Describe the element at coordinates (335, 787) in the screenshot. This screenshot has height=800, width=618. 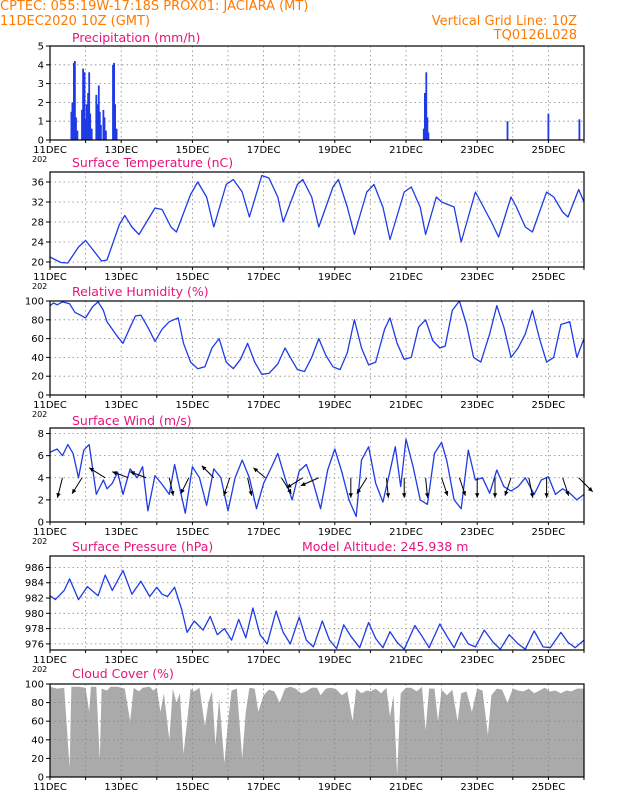
I see `cloud-cover-xtick-label: 19DEC` at that location.